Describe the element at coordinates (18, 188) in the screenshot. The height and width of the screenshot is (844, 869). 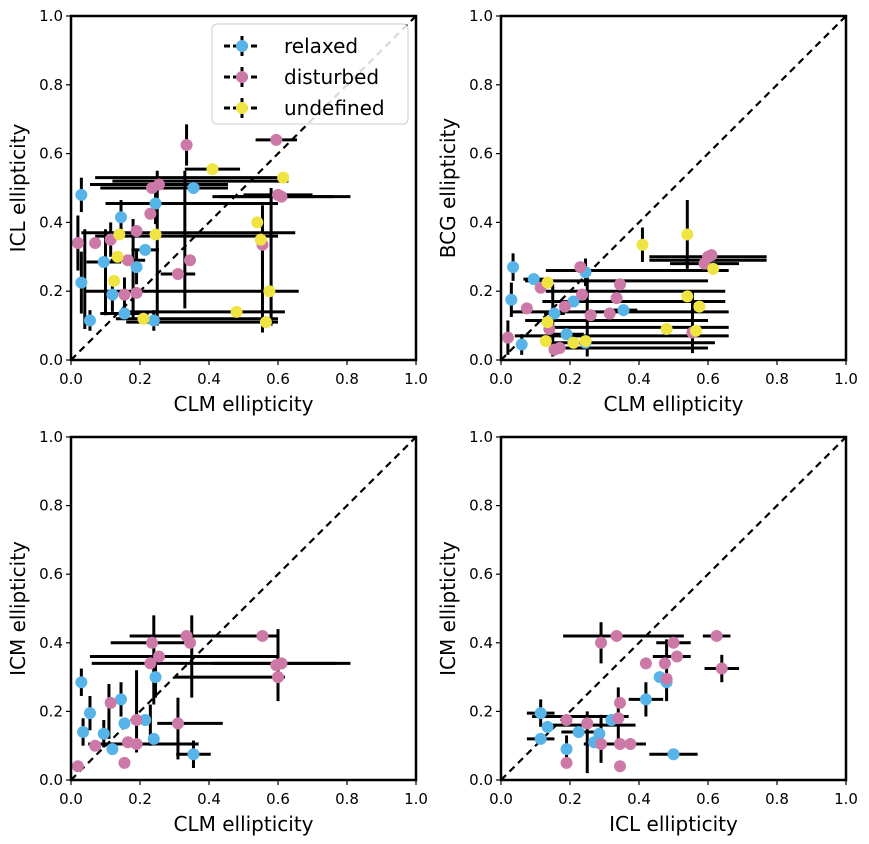
I see `y-axis-label: ICL ellipticity` at that location.